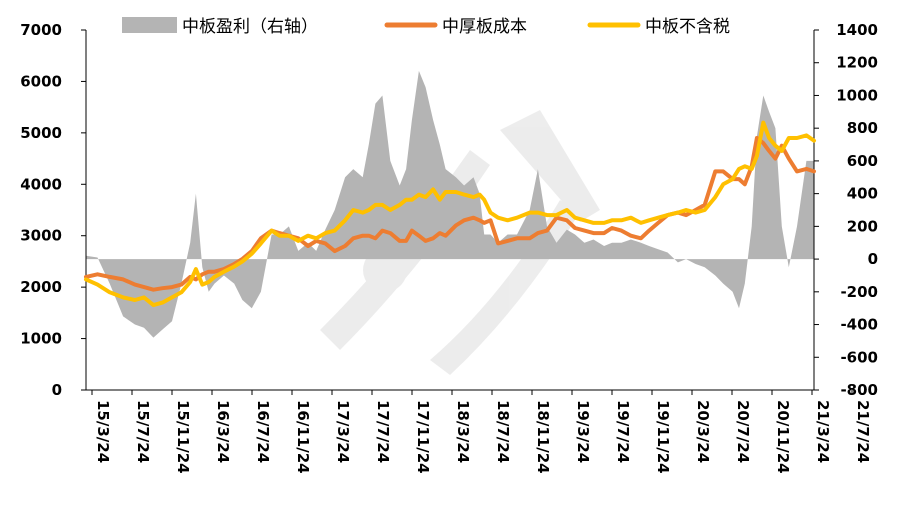 Image resolution: width=902 pixels, height=510 pixels. I want to click on y-left-tick-label: 4000, so click(41, 184).